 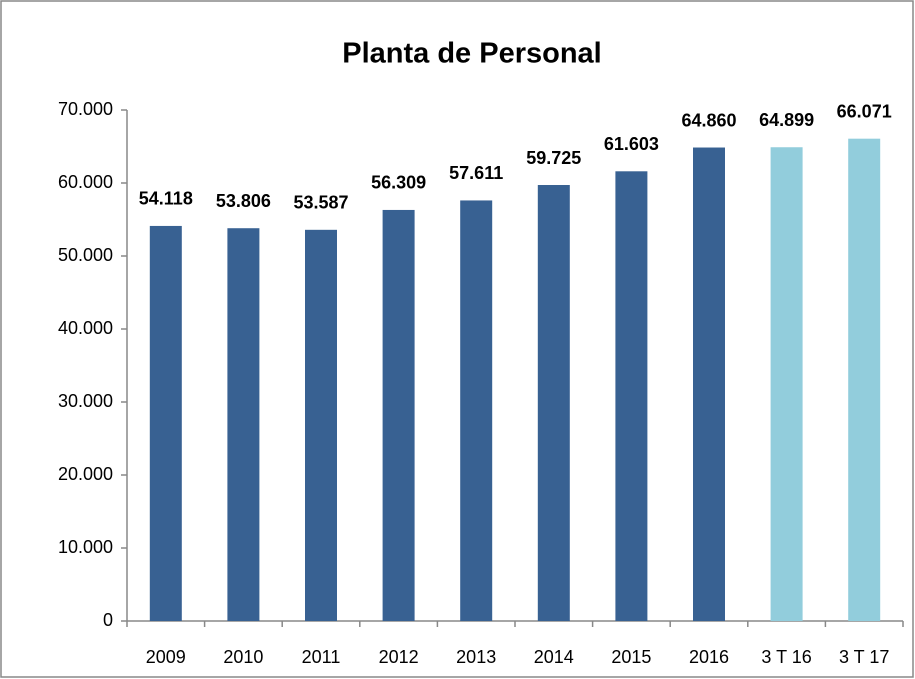 What do you see at coordinates (85, 474) in the screenshot?
I see `y-tick-label: 20.000` at bounding box center [85, 474].